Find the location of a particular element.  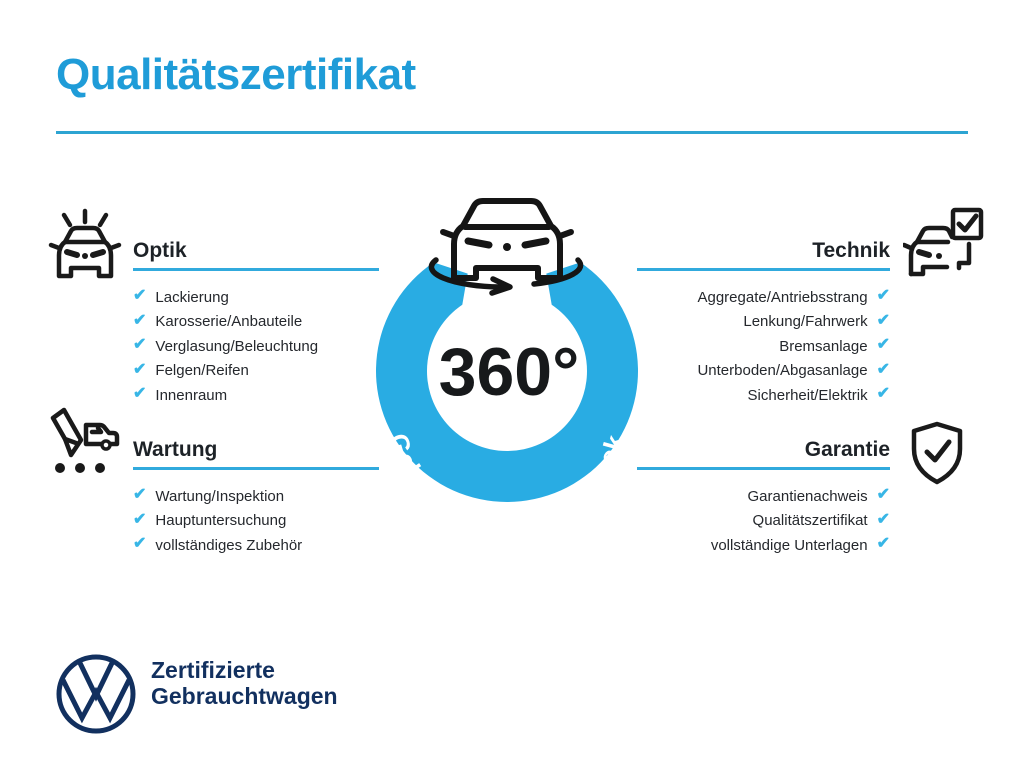

footer-claim: Zertifizierte Gebrauchtwagen is located at coordinates (244, 683).